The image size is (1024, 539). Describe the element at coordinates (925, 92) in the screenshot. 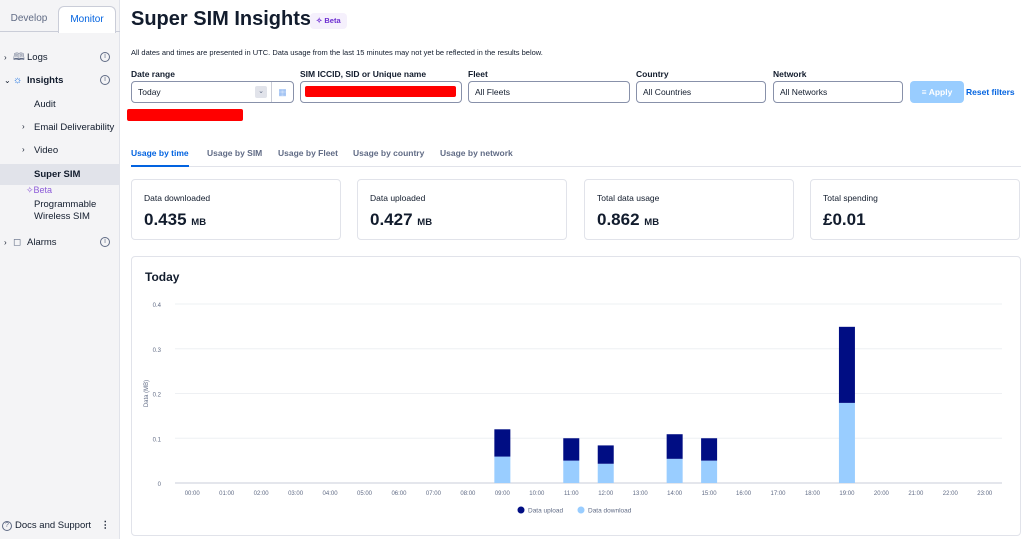

I see `filter-icon: ≡` at that location.